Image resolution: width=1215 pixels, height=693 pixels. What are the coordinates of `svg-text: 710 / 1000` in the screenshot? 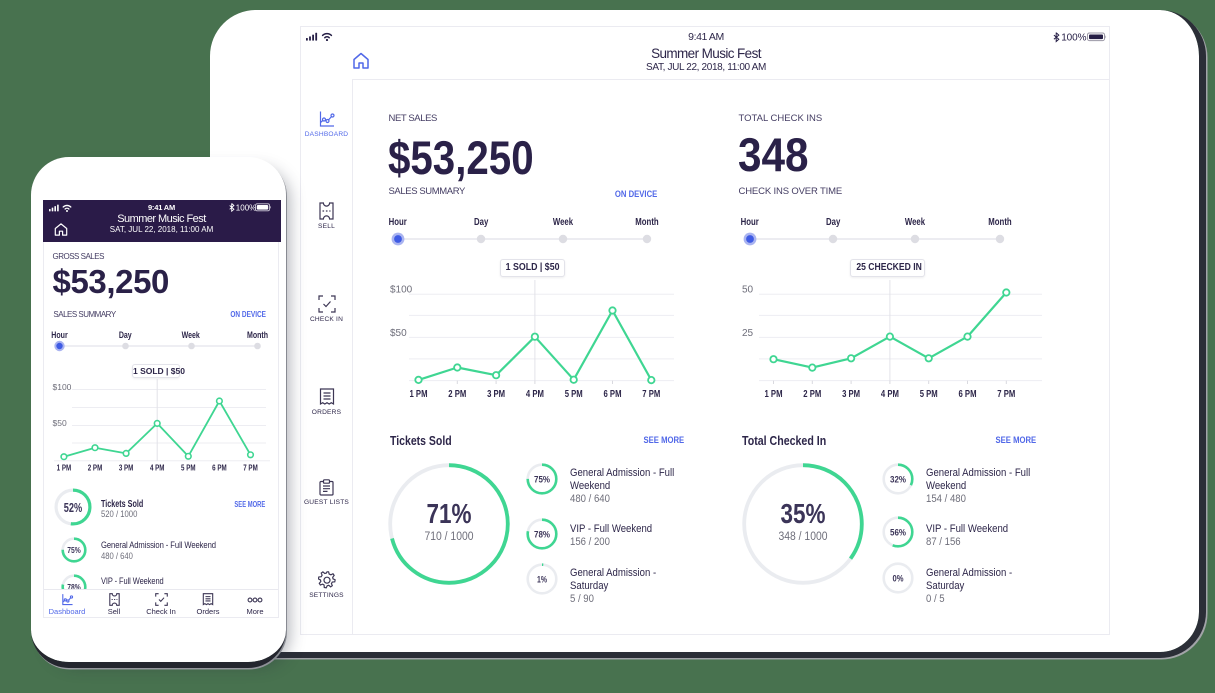 It's located at (449, 537).